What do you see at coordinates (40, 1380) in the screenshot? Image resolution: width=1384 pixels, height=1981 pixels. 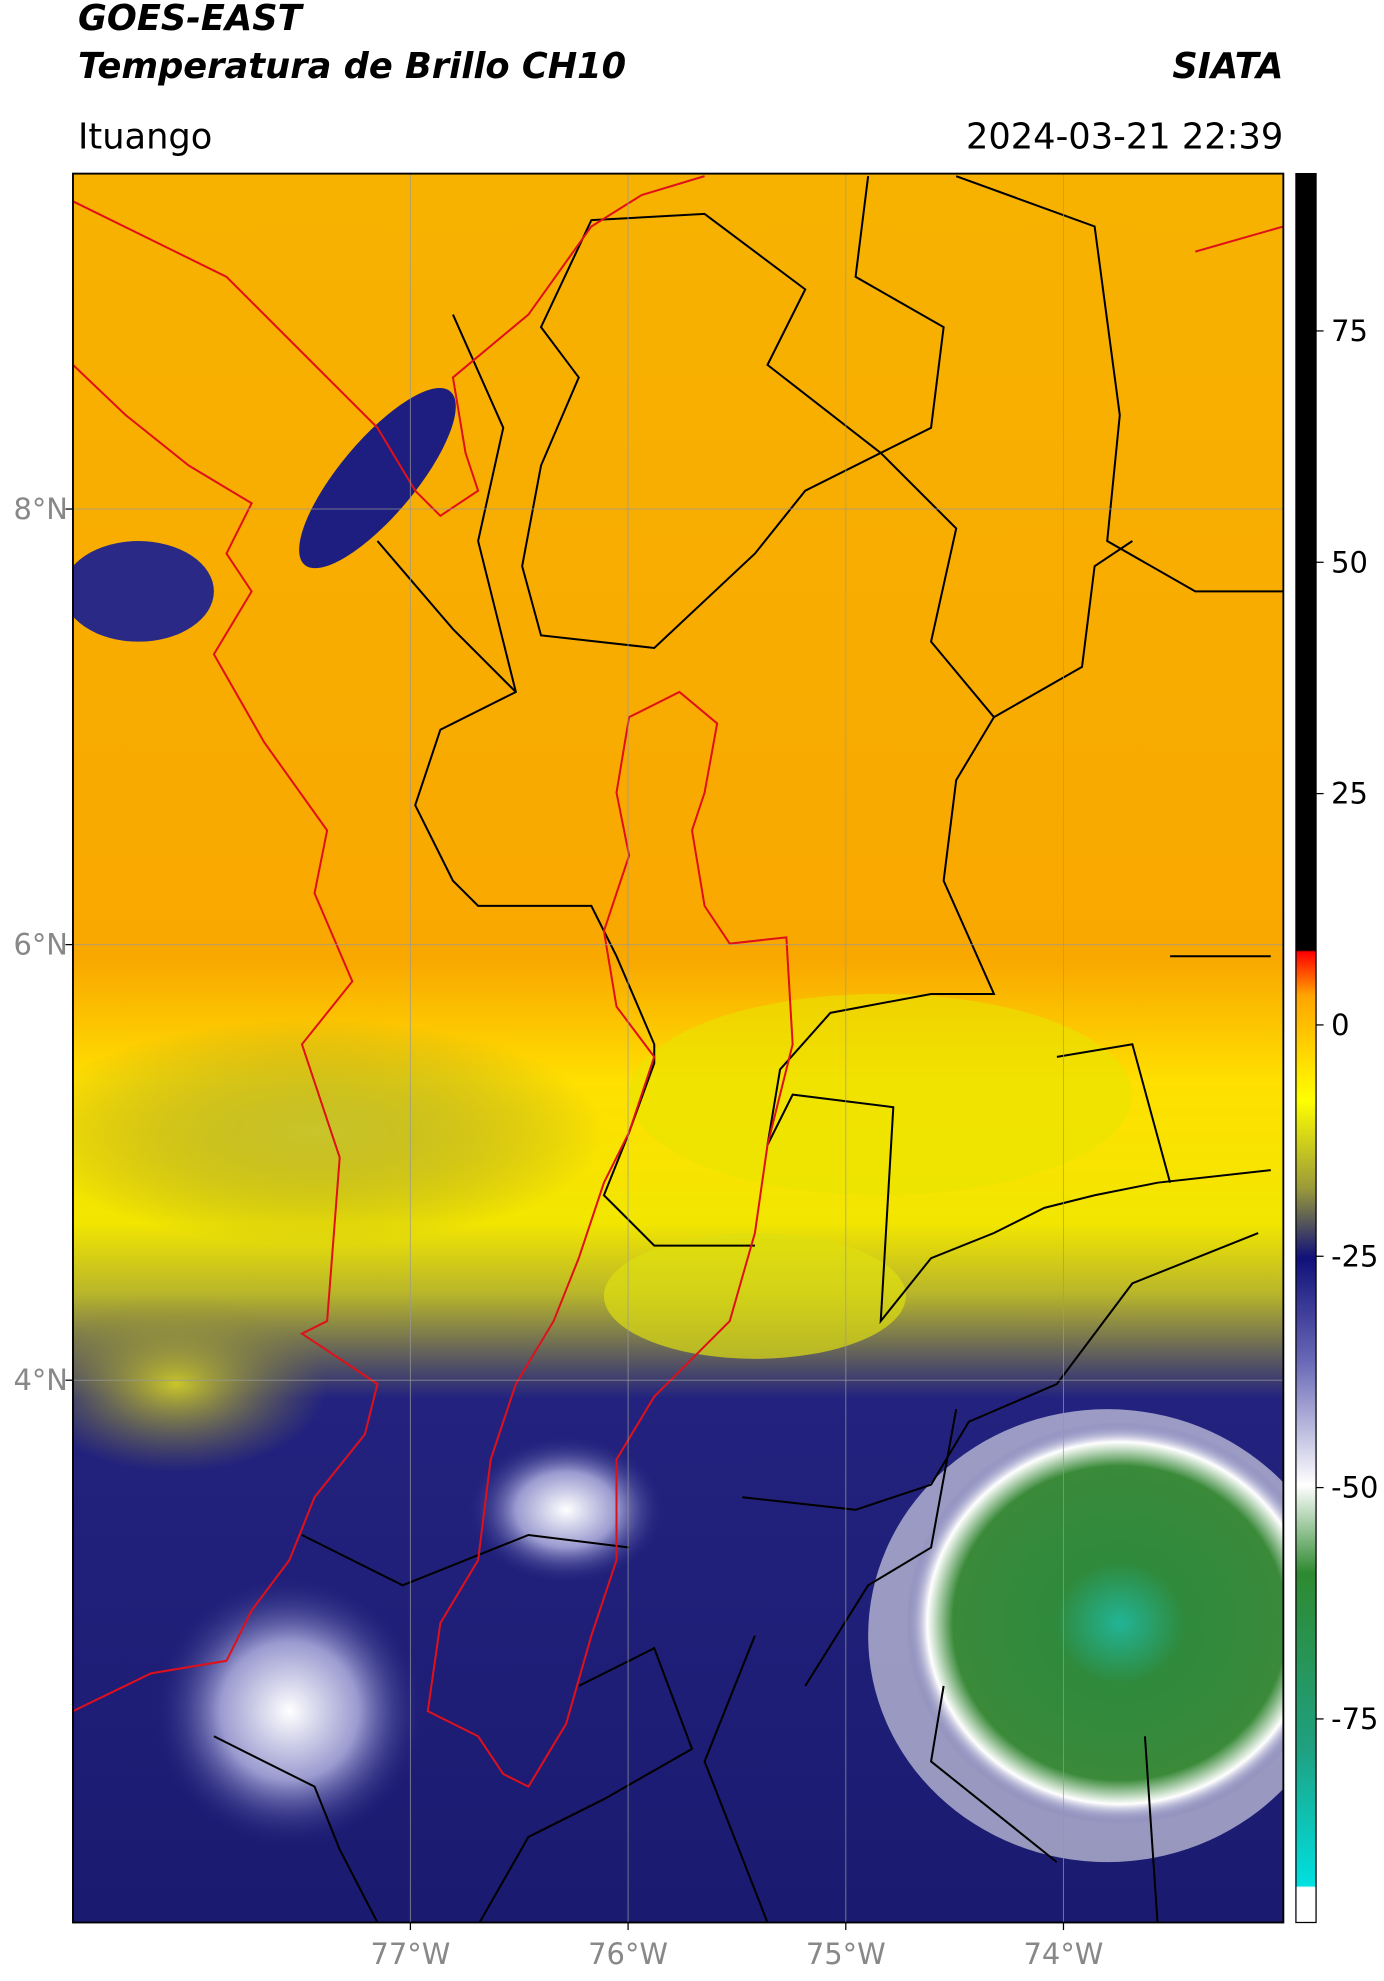 I see `y-tick-label: 4°N` at bounding box center [40, 1380].